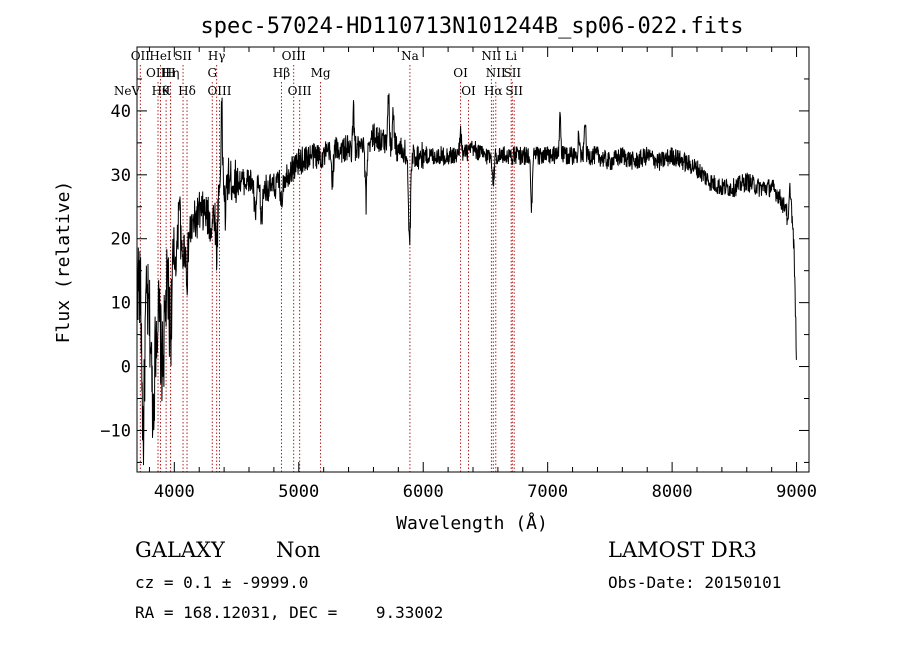  What do you see at coordinates (212, 73) in the screenshot?
I see `line-marker-label: G` at bounding box center [212, 73].